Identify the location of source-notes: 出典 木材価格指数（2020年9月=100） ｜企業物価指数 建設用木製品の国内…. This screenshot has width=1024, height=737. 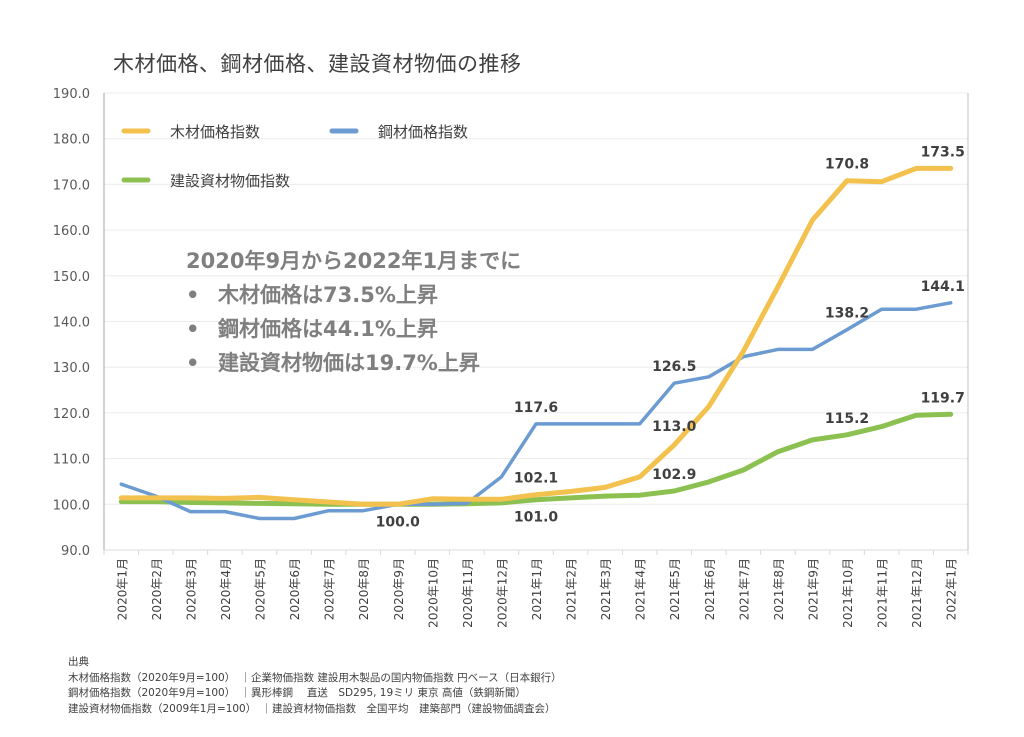
(315, 686).